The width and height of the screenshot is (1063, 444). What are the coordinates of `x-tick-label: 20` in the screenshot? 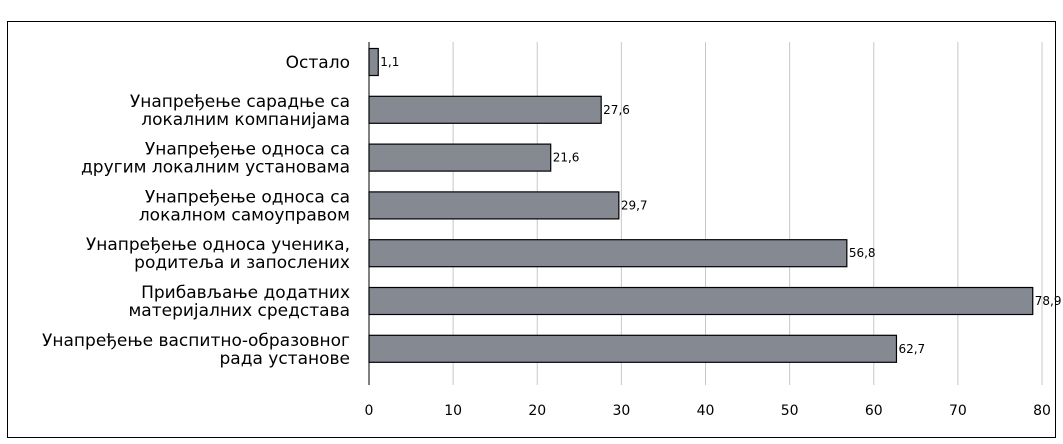 It's located at (537, 411).